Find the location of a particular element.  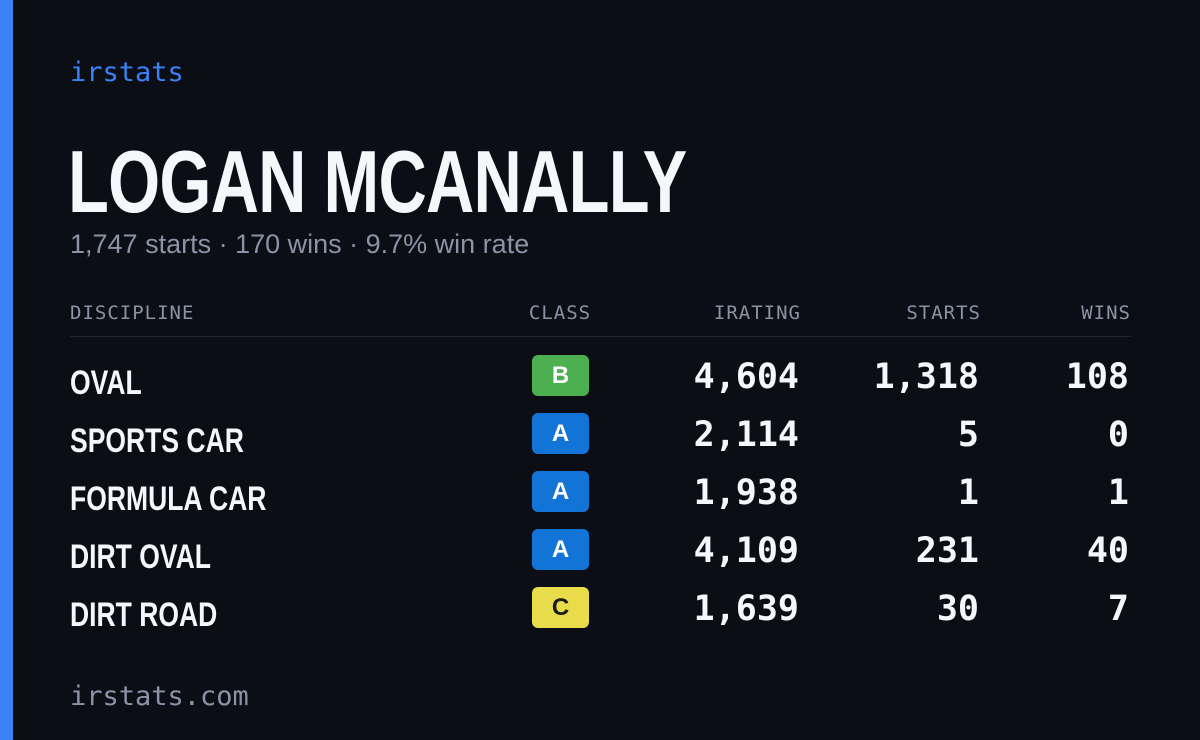

starts-value: 231 is located at coordinates (947, 551).